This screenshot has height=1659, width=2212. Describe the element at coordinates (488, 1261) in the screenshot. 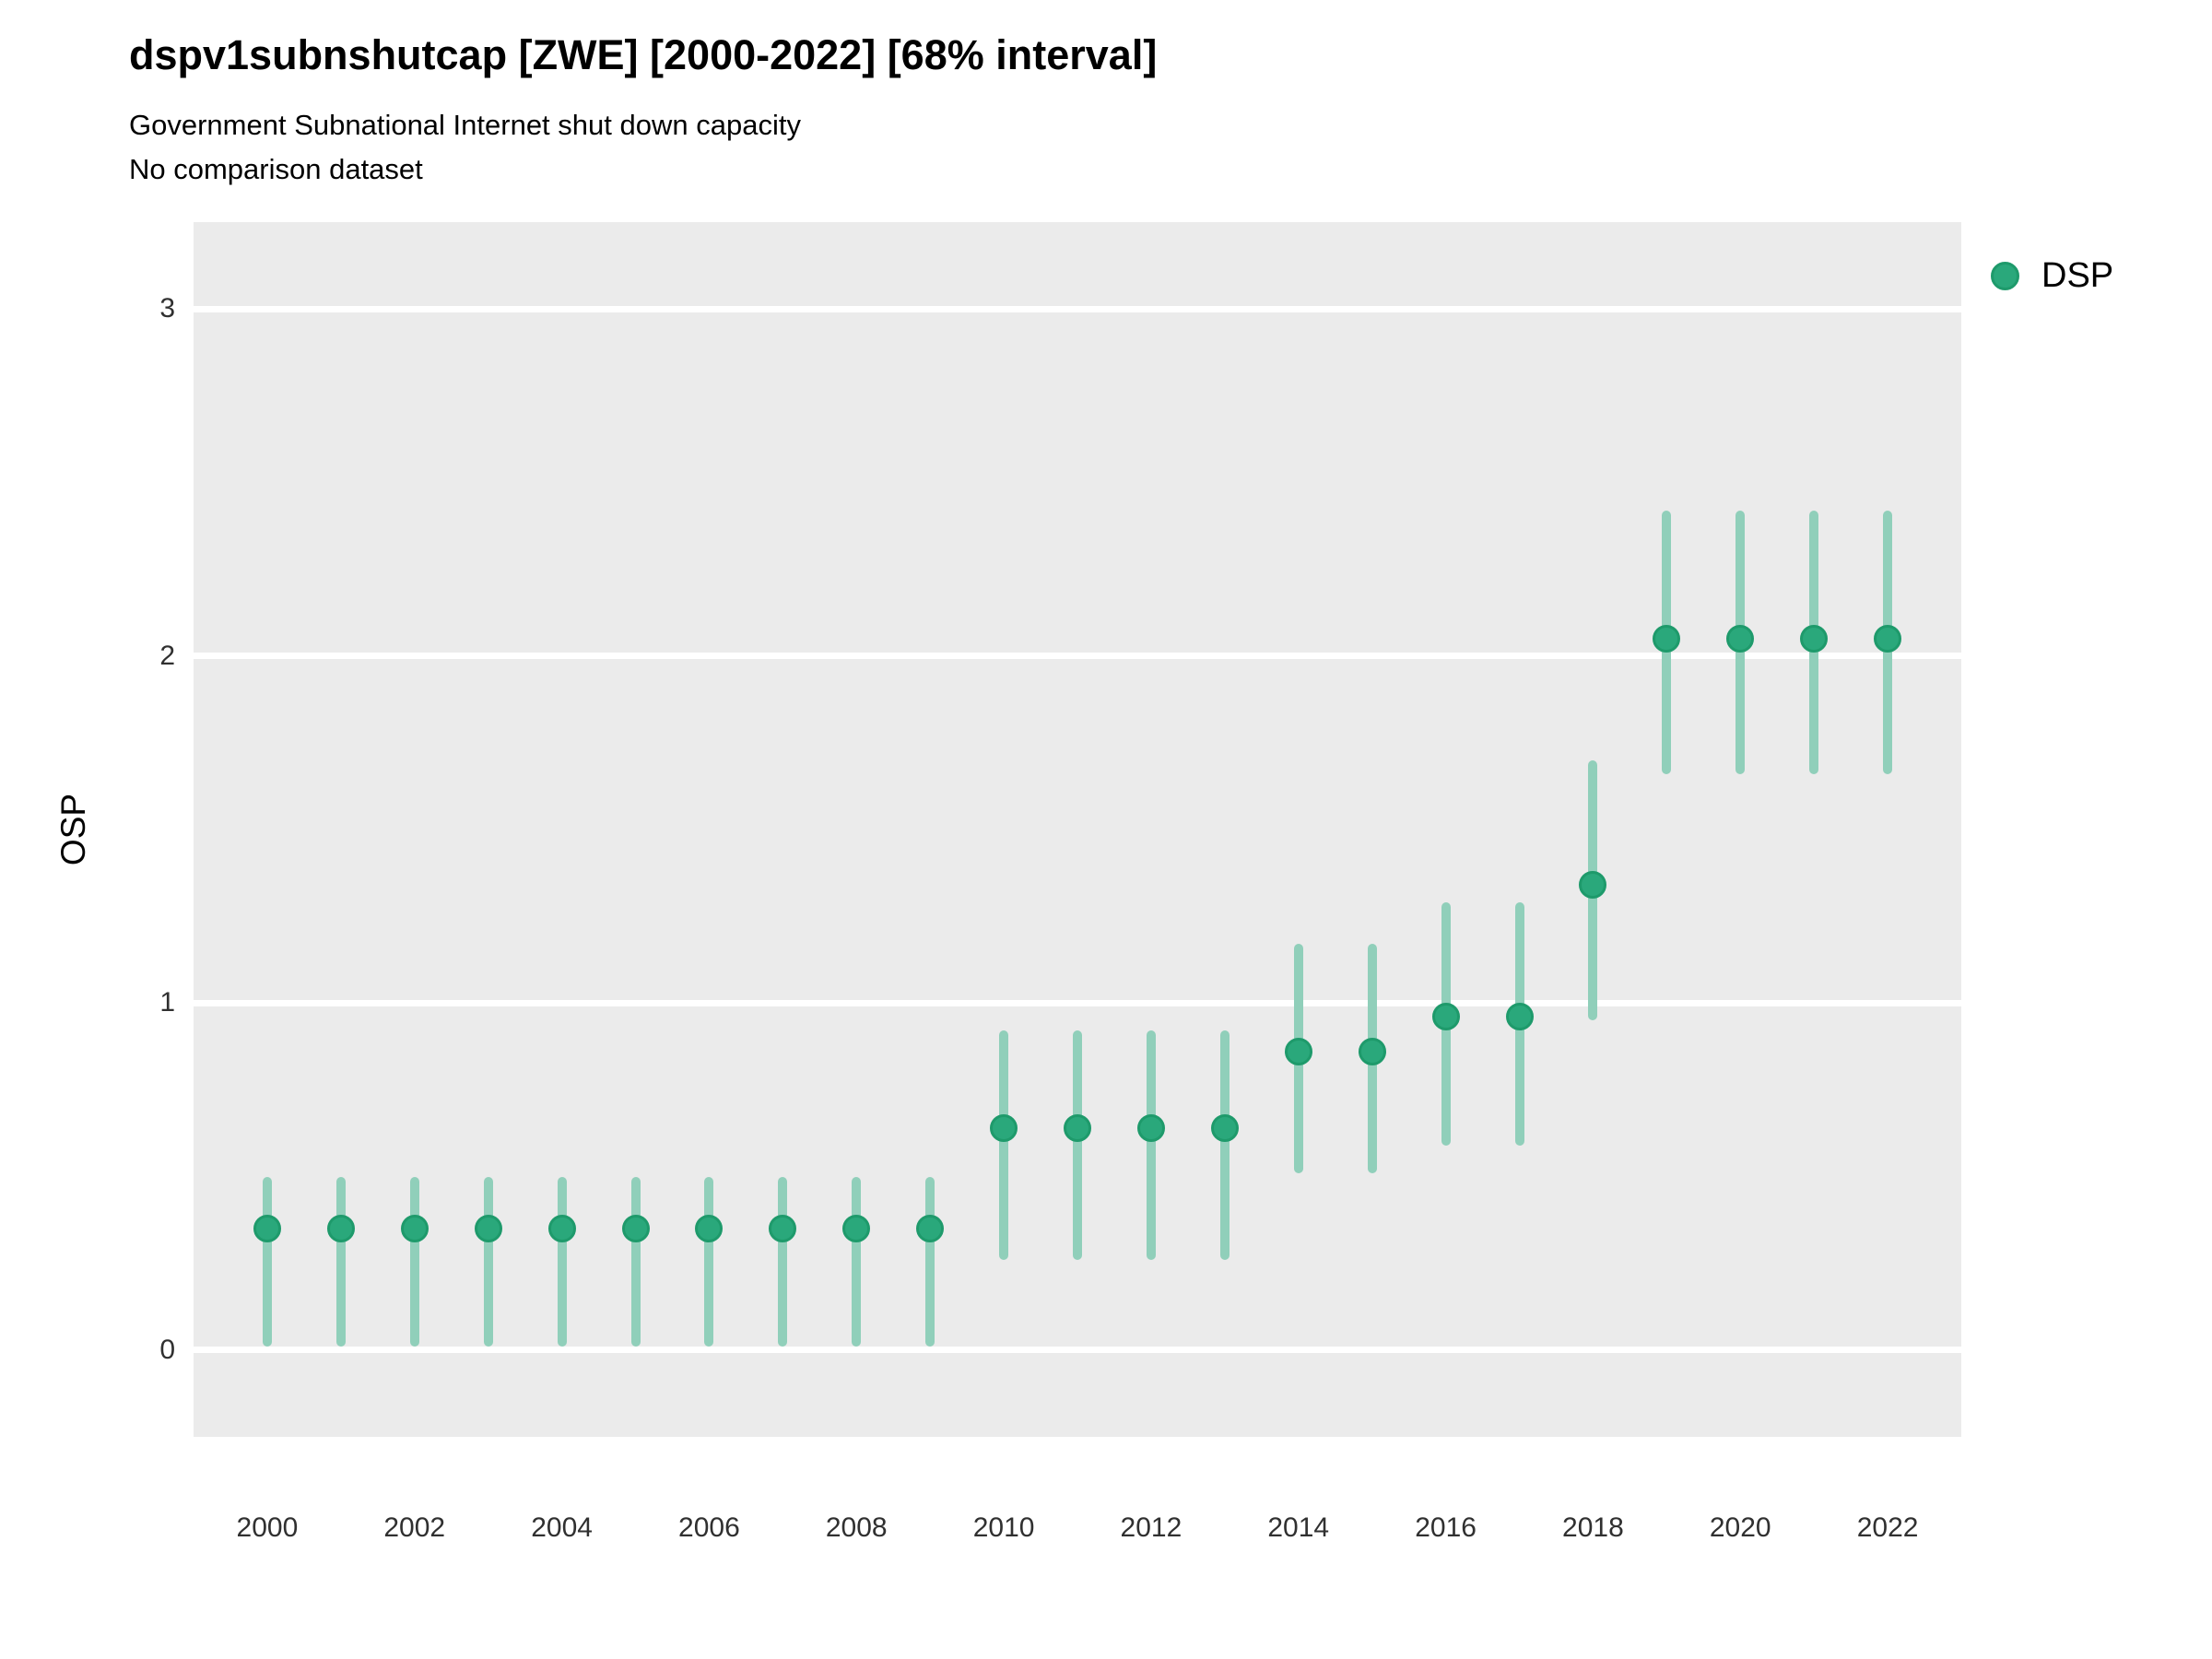

I see `interval-bar-2003` at that location.